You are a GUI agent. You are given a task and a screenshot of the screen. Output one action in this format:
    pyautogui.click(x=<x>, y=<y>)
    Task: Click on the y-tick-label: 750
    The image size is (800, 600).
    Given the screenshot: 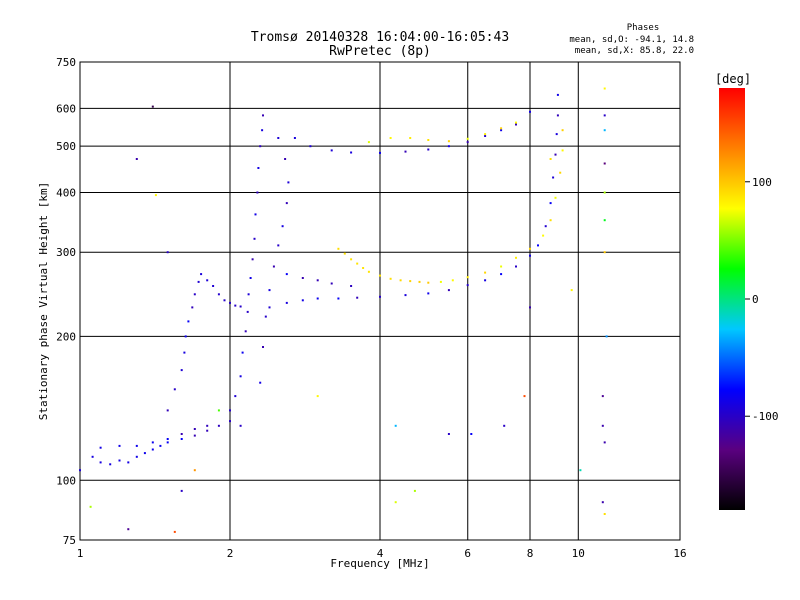 What is the action you would take?
    pyautogui.click(x=66, y=62)
    